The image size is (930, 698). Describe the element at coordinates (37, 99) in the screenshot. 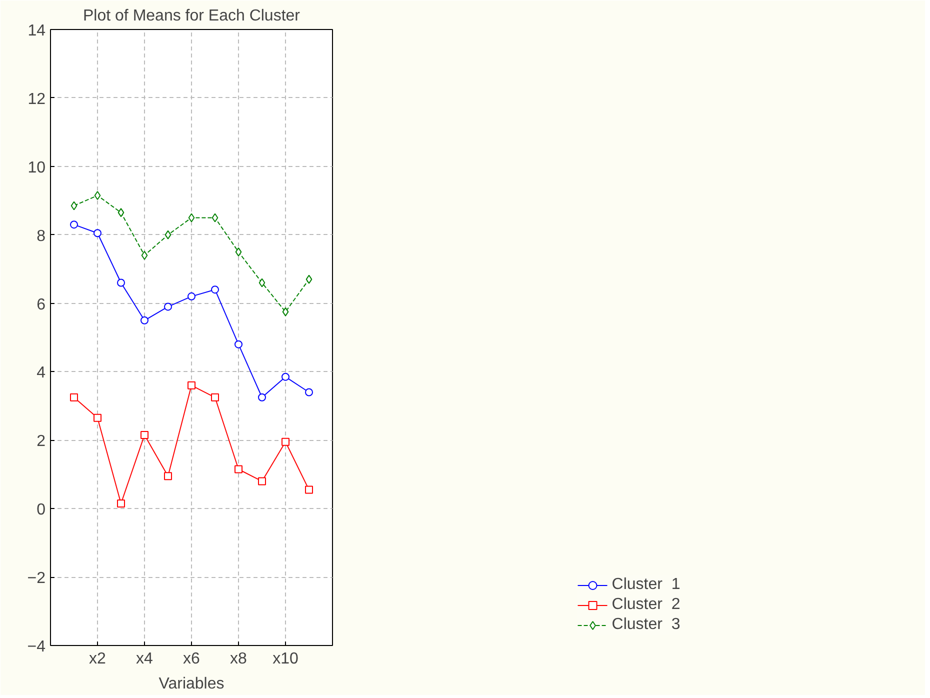

I see `y-tick-label: 12` at that location.